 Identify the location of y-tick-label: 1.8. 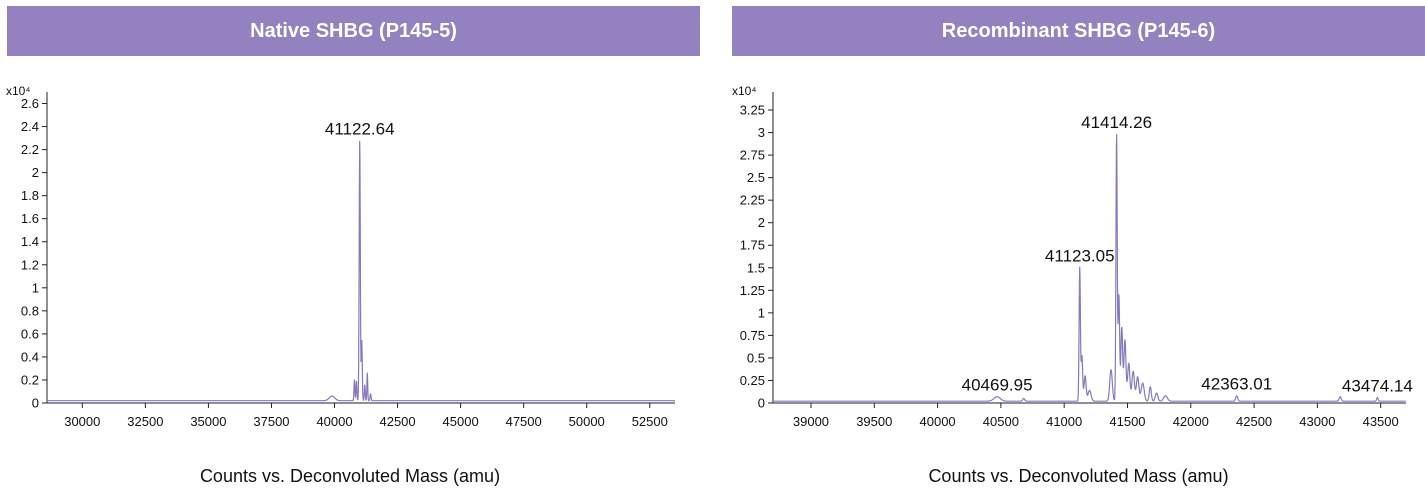
(30, 195).